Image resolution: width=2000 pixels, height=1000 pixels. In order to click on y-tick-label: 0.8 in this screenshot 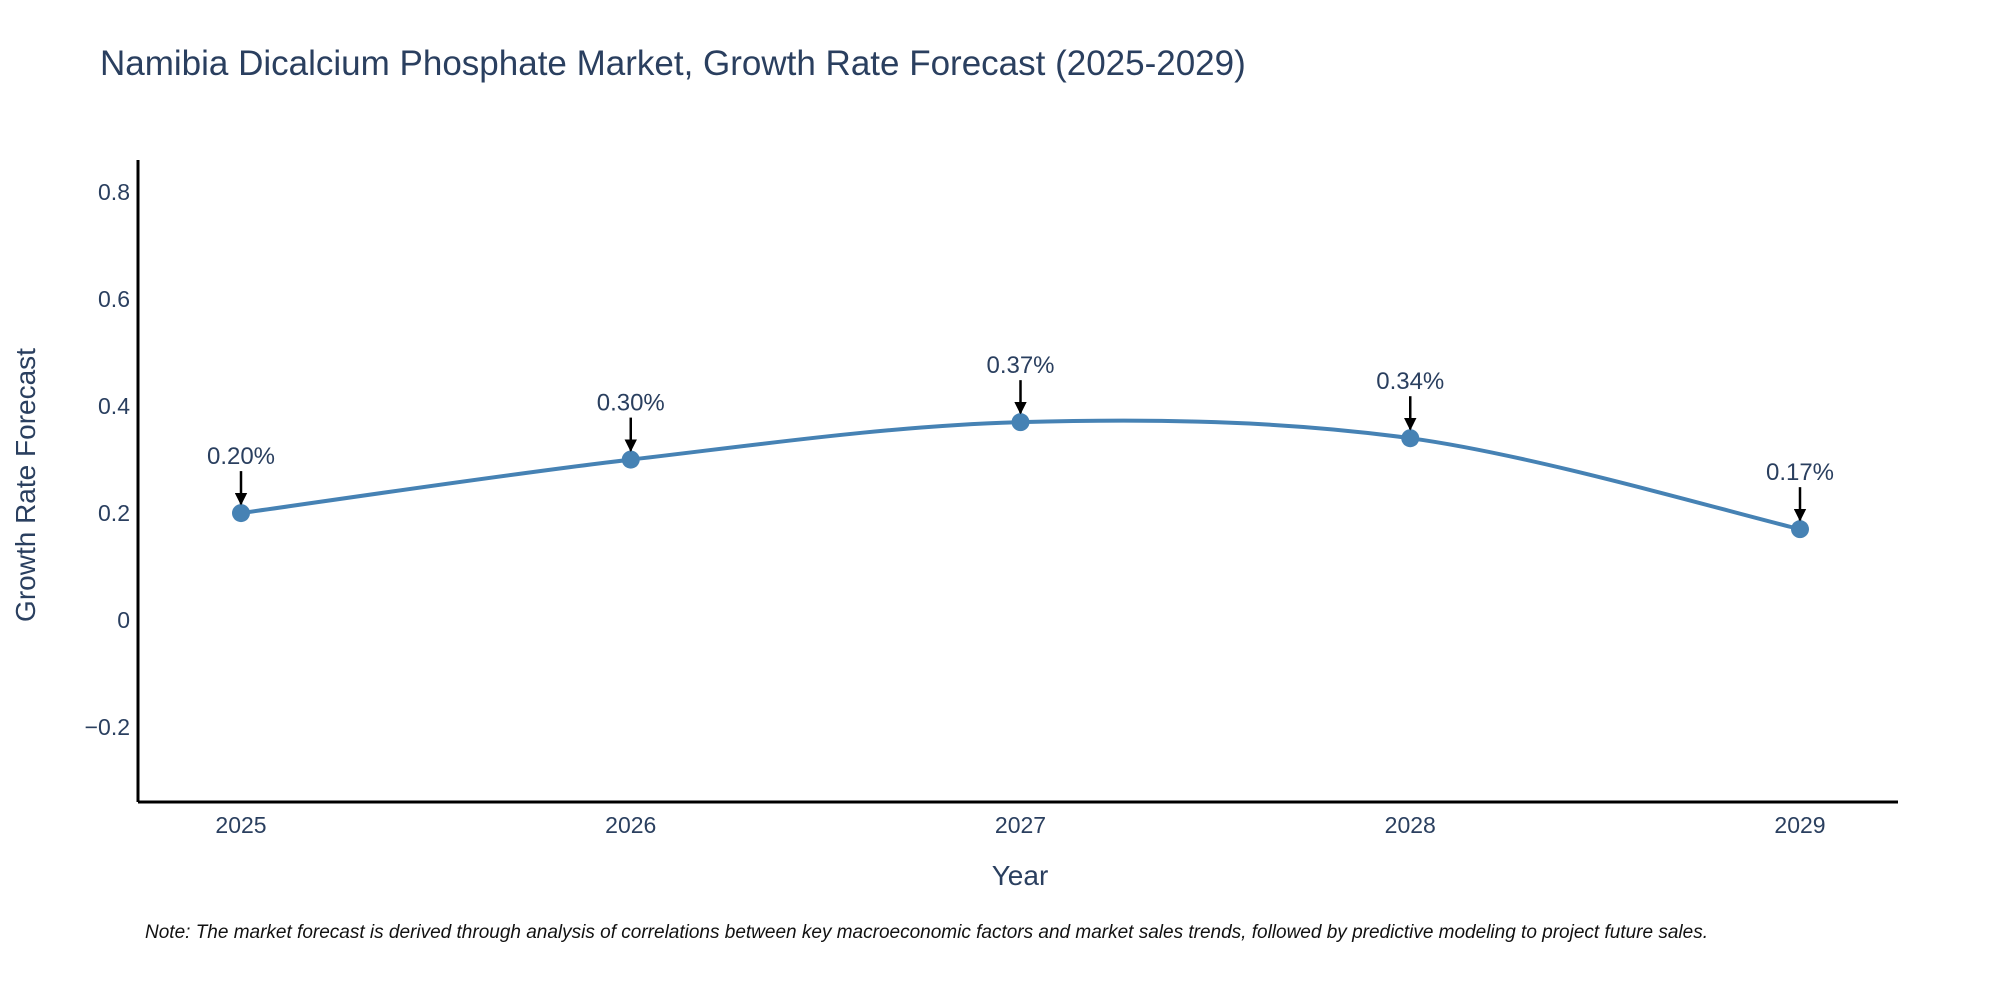, I will do `click(114, 192)`.